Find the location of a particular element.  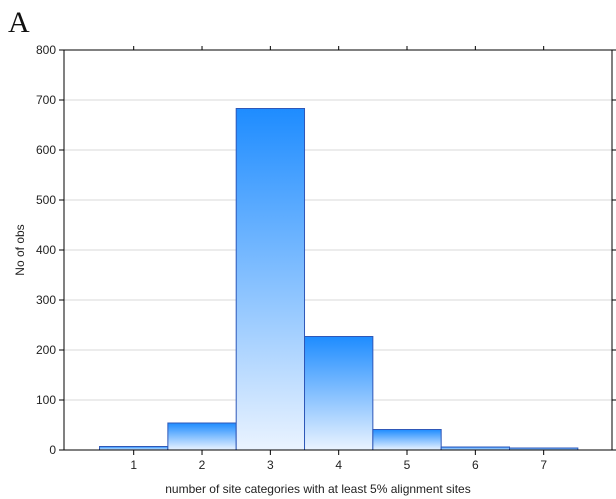

y-tick-label: 0 is located at coordinates (52, 450).